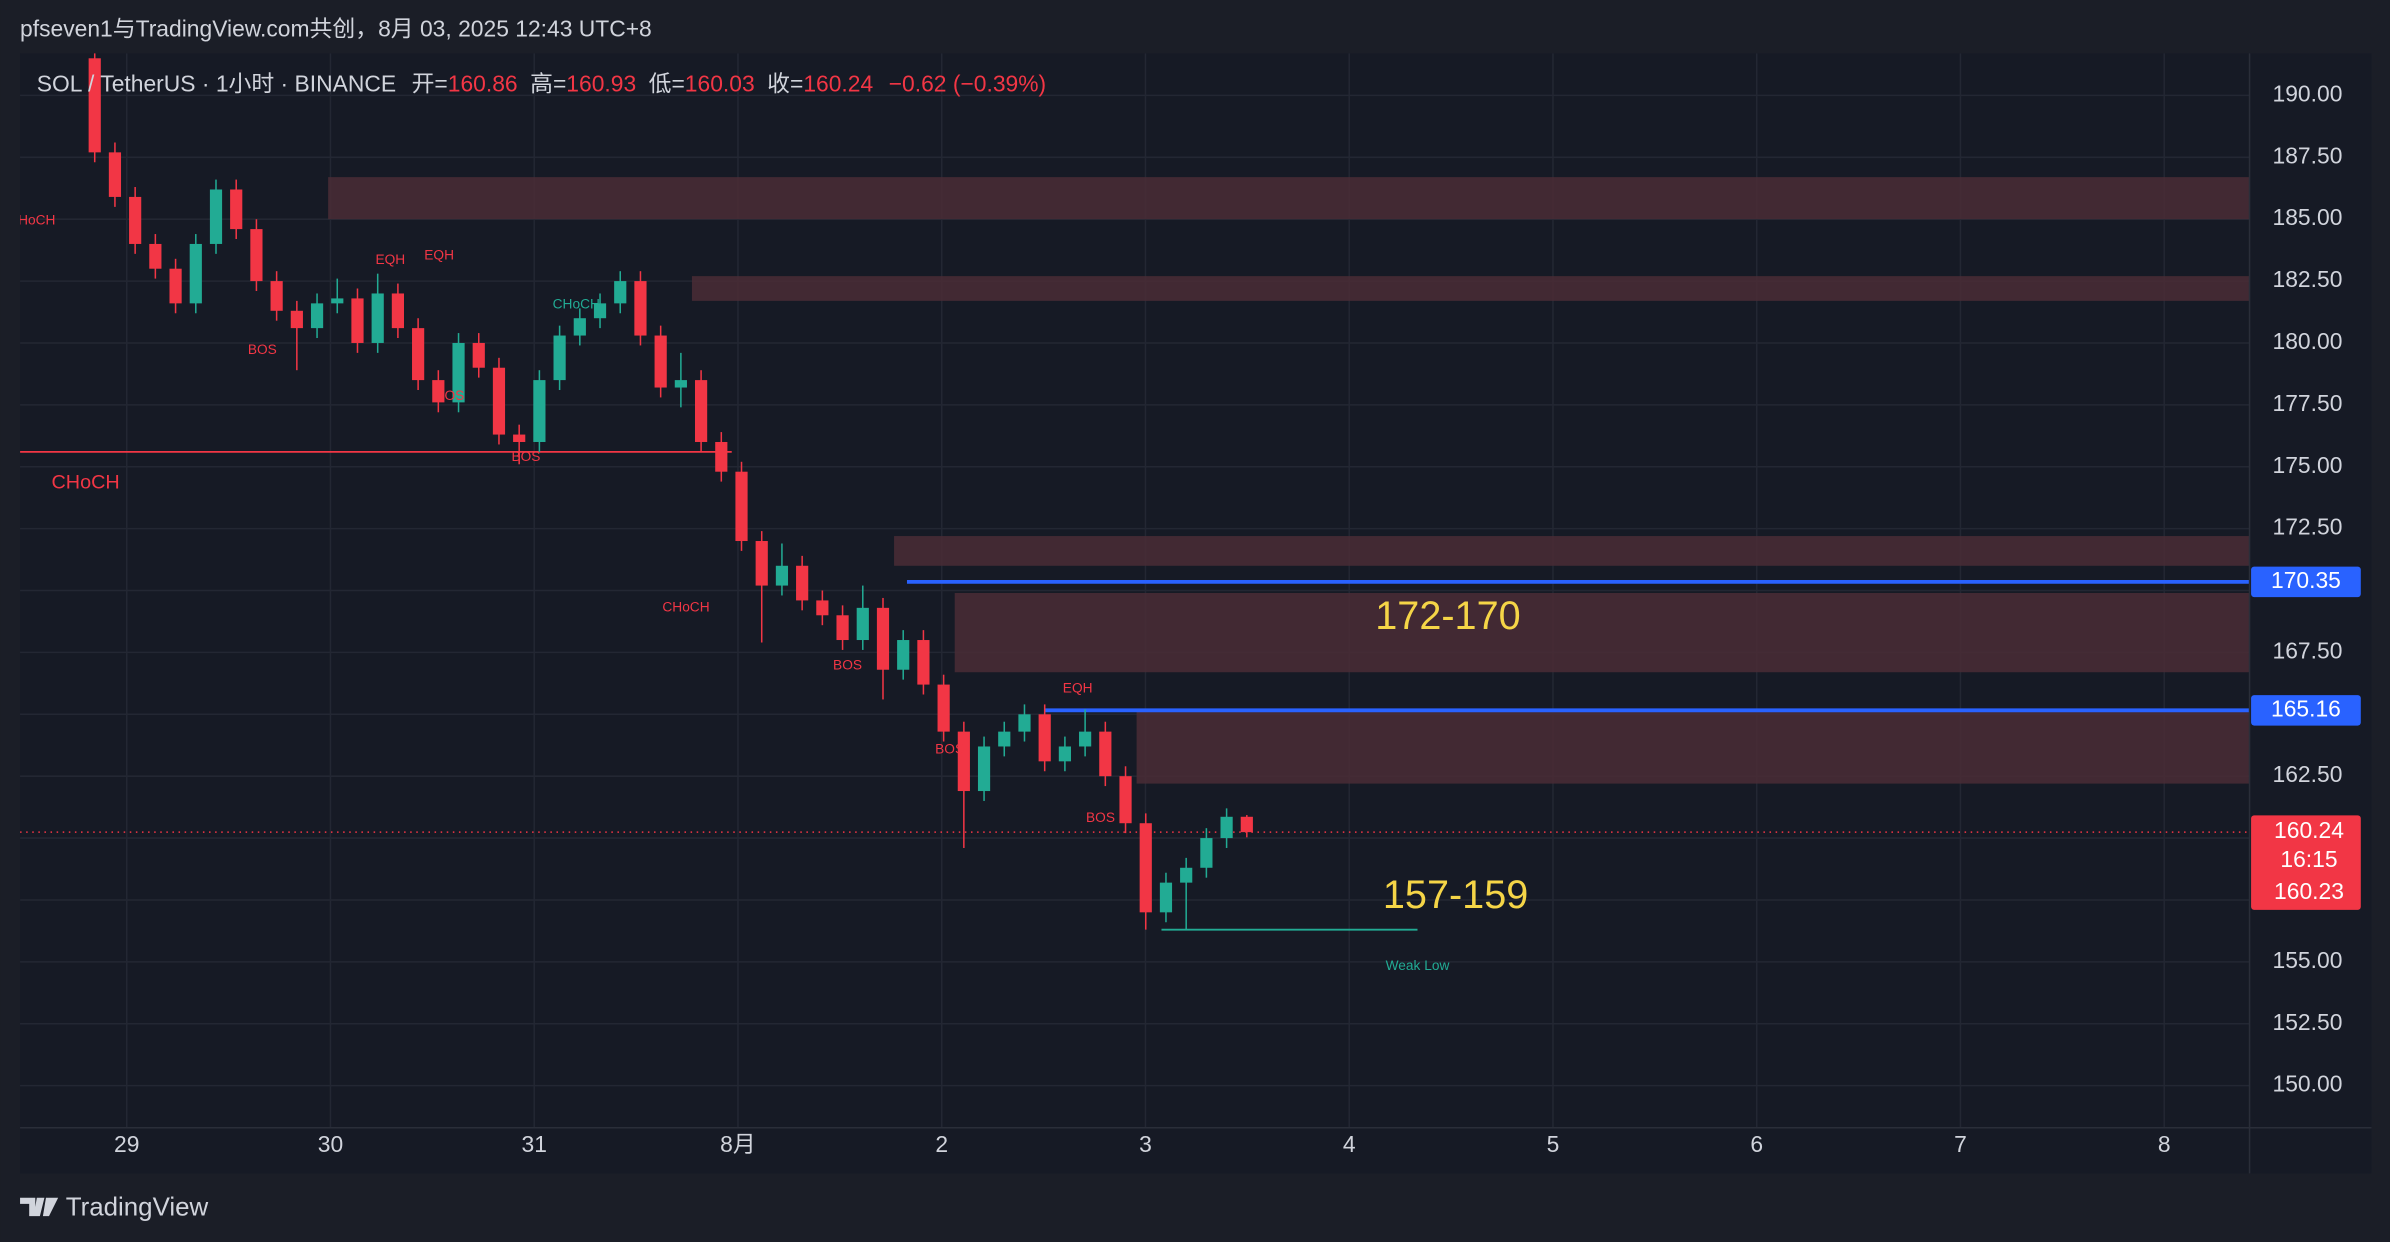 This screenshot has height=1242, width=2390. I want to click on y-tick-label: 177.50, so click(2308, 403).